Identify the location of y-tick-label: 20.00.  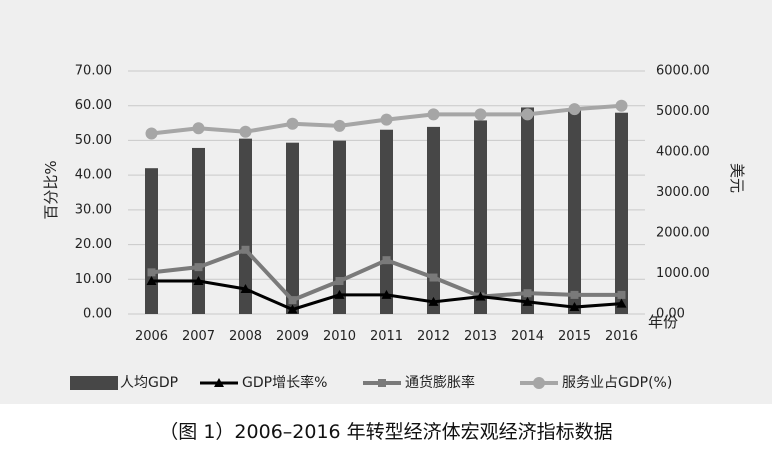
(93, 244).